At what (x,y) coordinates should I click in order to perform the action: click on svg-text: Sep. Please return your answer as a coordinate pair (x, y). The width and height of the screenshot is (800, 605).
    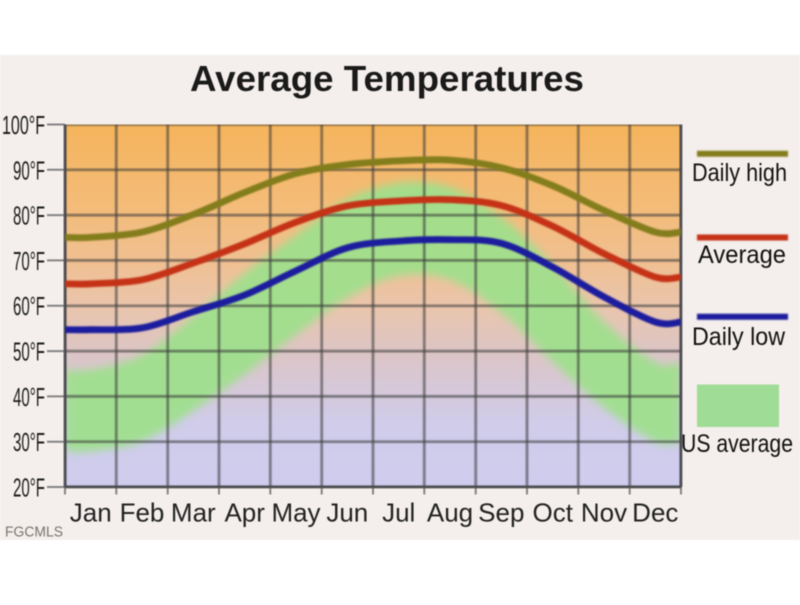
    Looking at the image, I should click on (501, 513).